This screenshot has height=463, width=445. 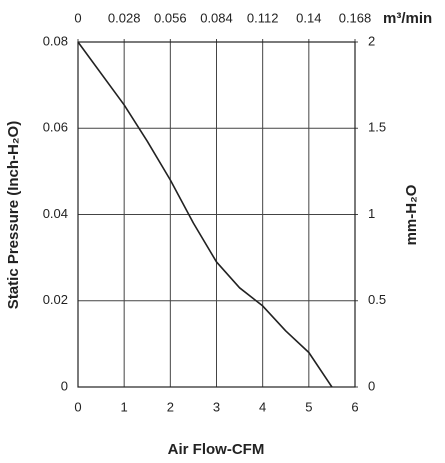 I want to click on y-axis-label: Static Pressure (Inch-H₂O), so click(x=13, y=215).